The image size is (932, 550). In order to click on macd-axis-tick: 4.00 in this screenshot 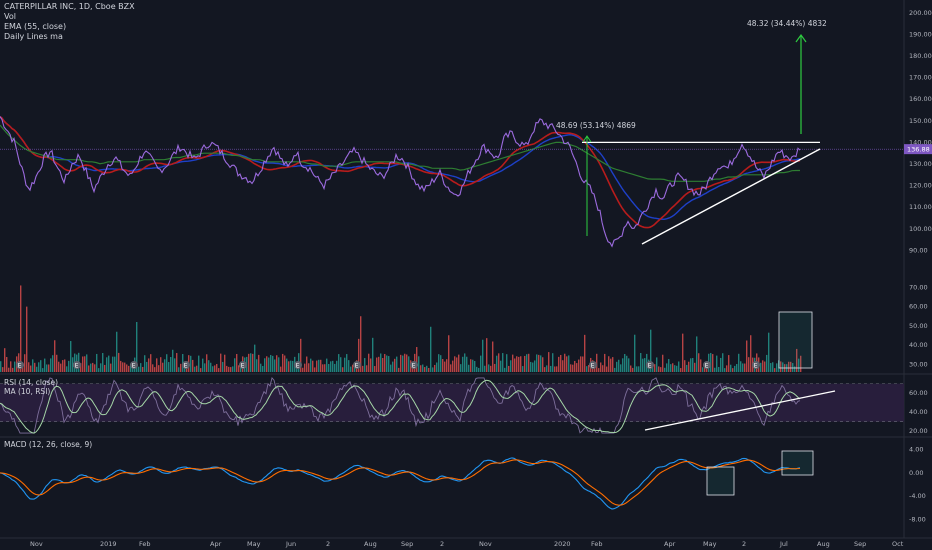, I will do `click(916, 450)`.